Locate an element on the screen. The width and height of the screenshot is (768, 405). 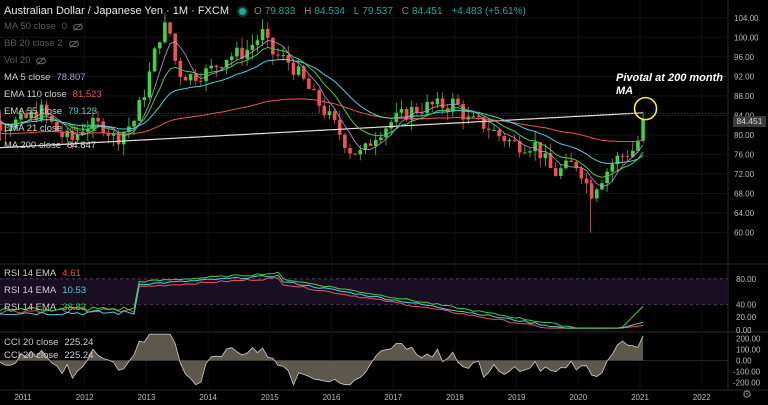
rsi-tick-label: 80.00 is located at coordinates (746, 279).